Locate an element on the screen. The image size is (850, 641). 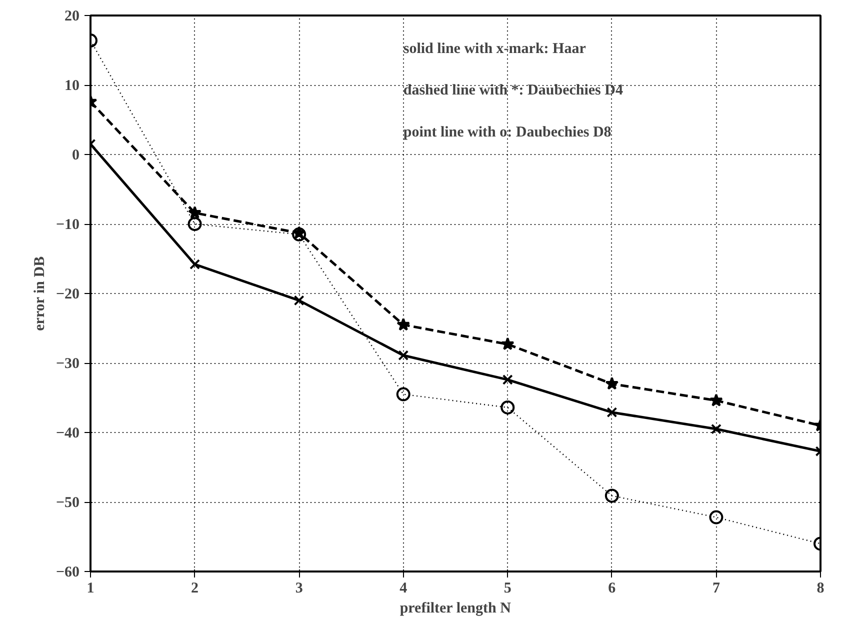
x-tick-label: 2 is located at coordinates (195, 588).